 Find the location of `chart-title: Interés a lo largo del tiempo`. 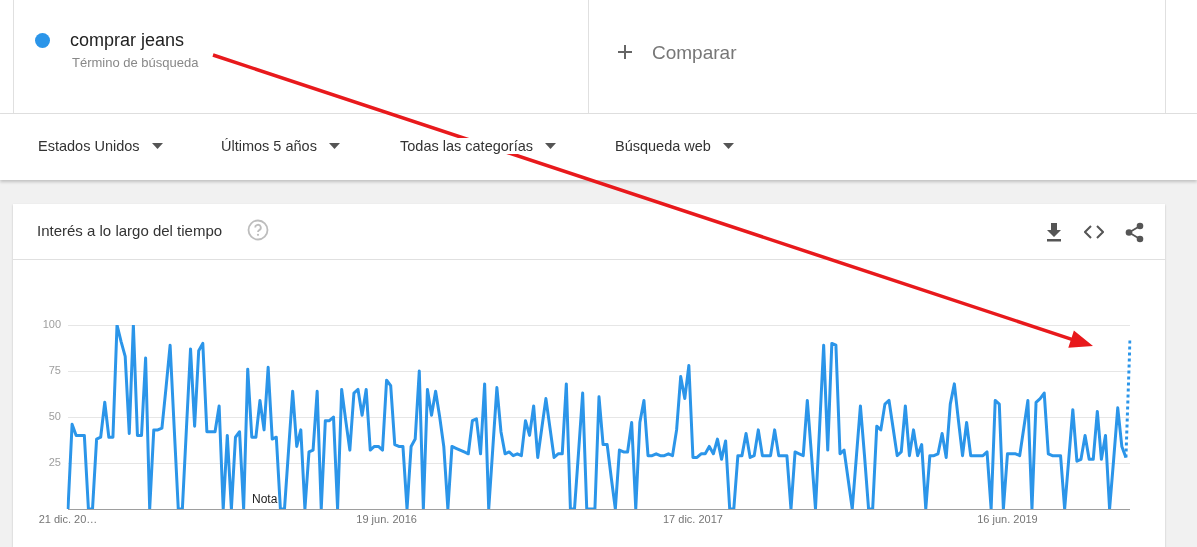

chart-title: Interés a lo largo del tiempo is located at coordinates (130, 230).